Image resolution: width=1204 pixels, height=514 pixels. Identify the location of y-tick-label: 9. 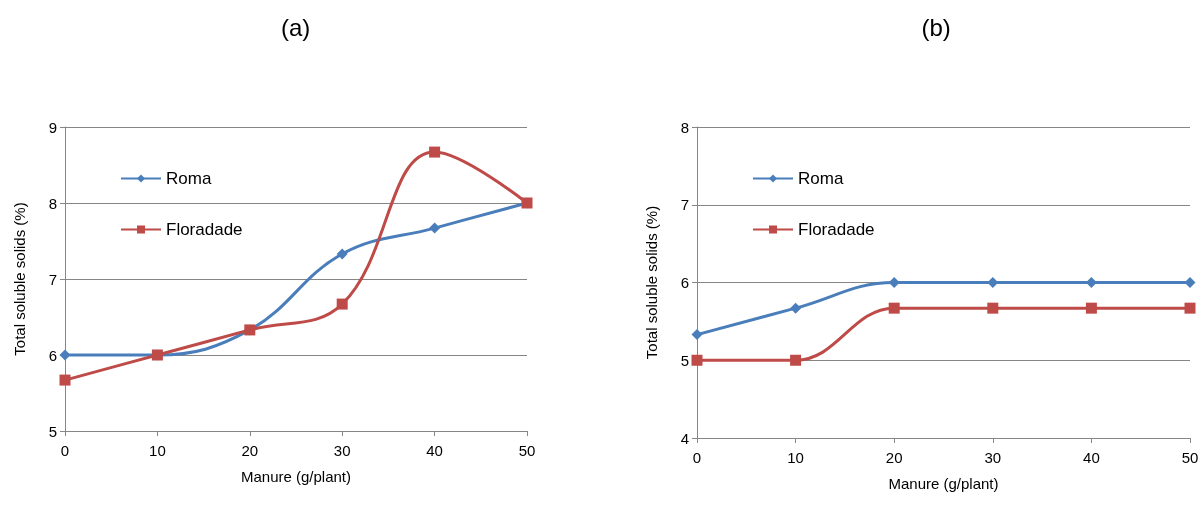
(52, 127).